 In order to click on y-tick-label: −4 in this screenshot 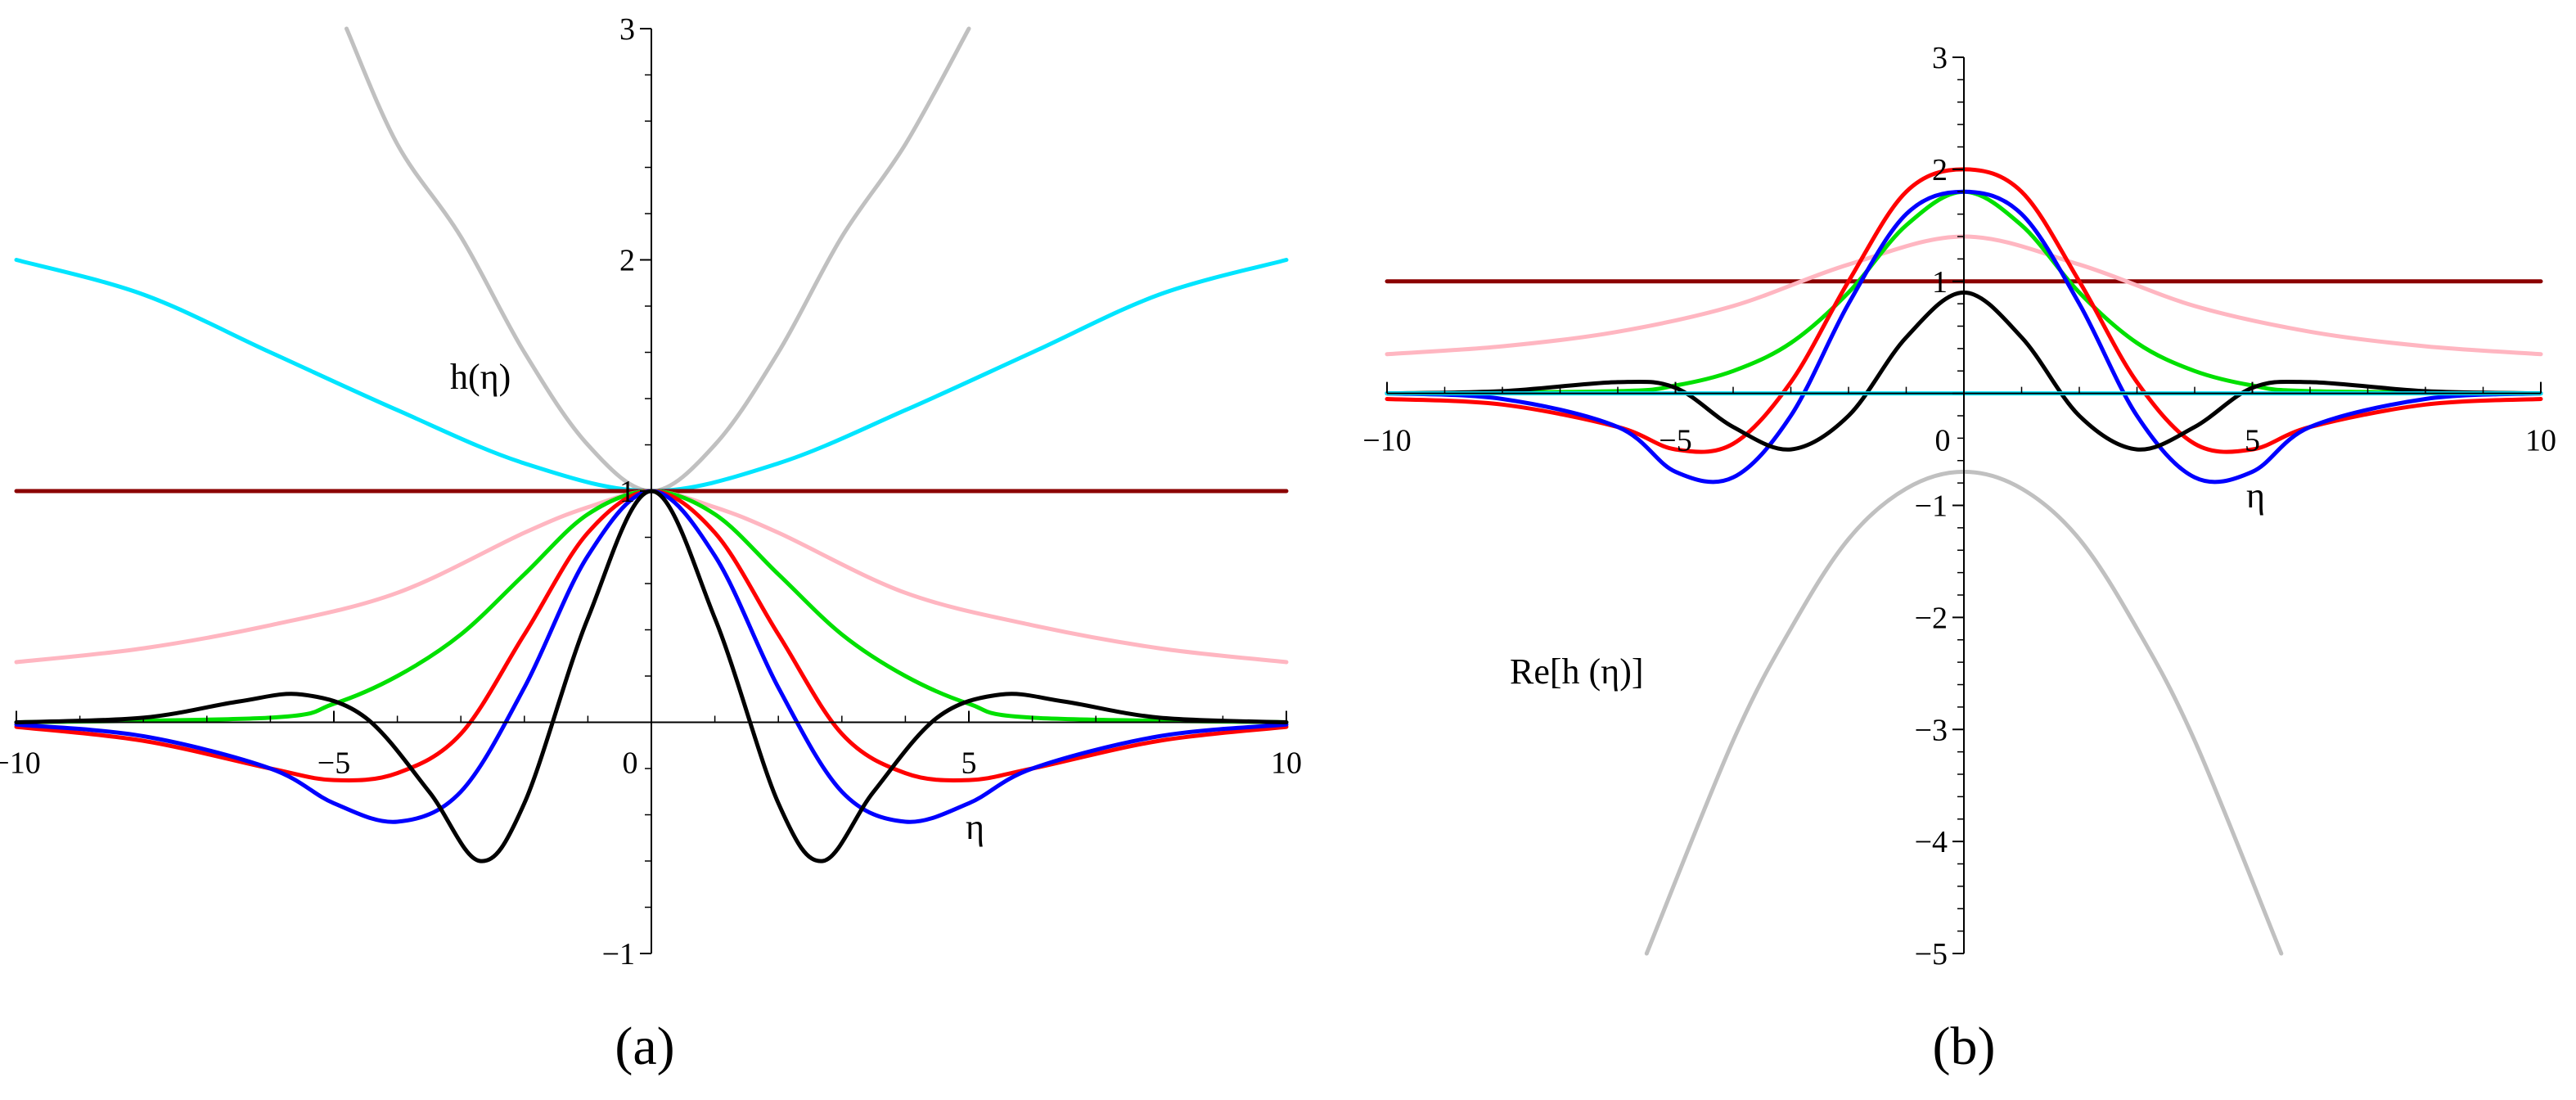, I will do `click(1932, 842)`.